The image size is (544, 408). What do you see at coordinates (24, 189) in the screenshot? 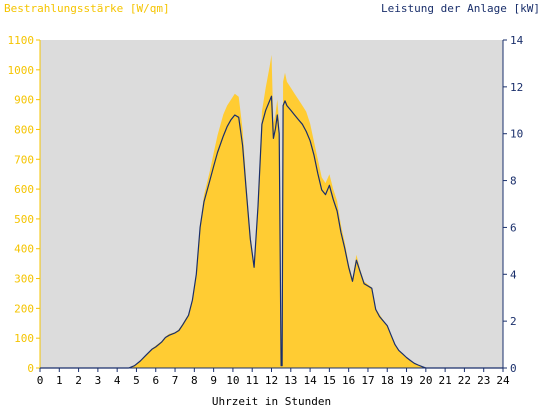
I see `left-tick-label: 600` at bounding box center [24, 189].